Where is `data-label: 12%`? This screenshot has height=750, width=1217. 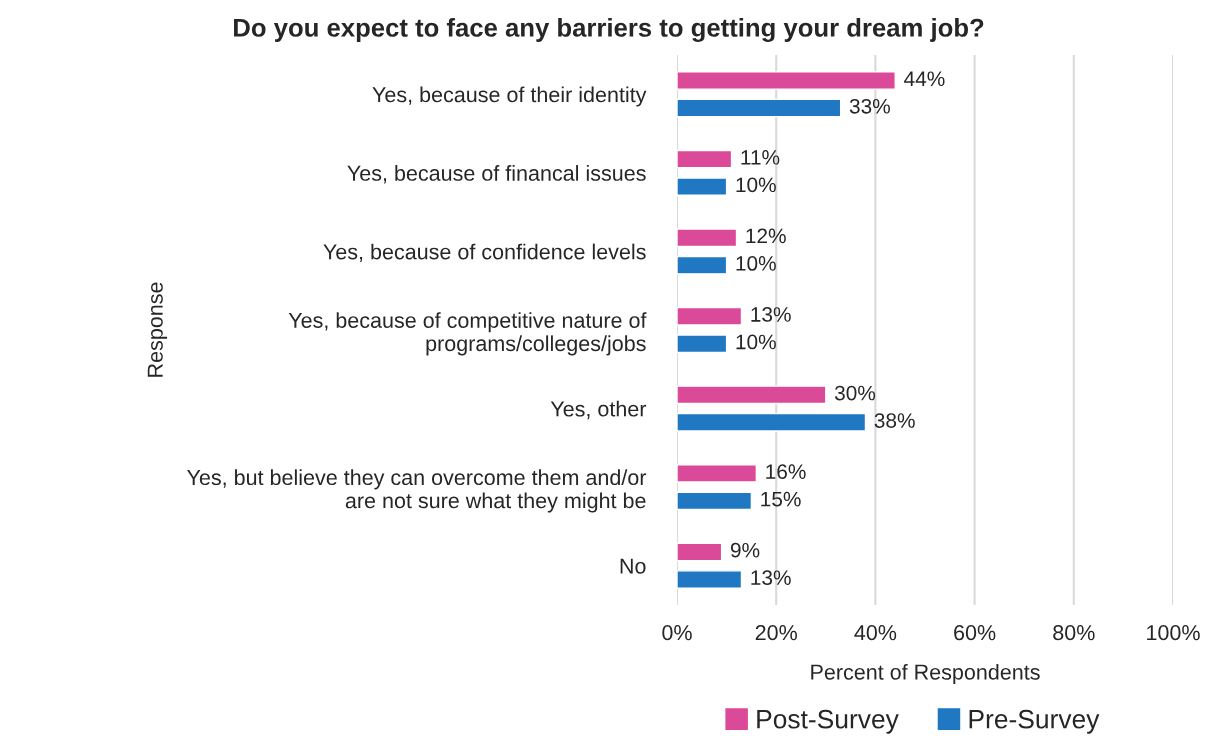 data-label: 12% is located at coordinates (766, 236).